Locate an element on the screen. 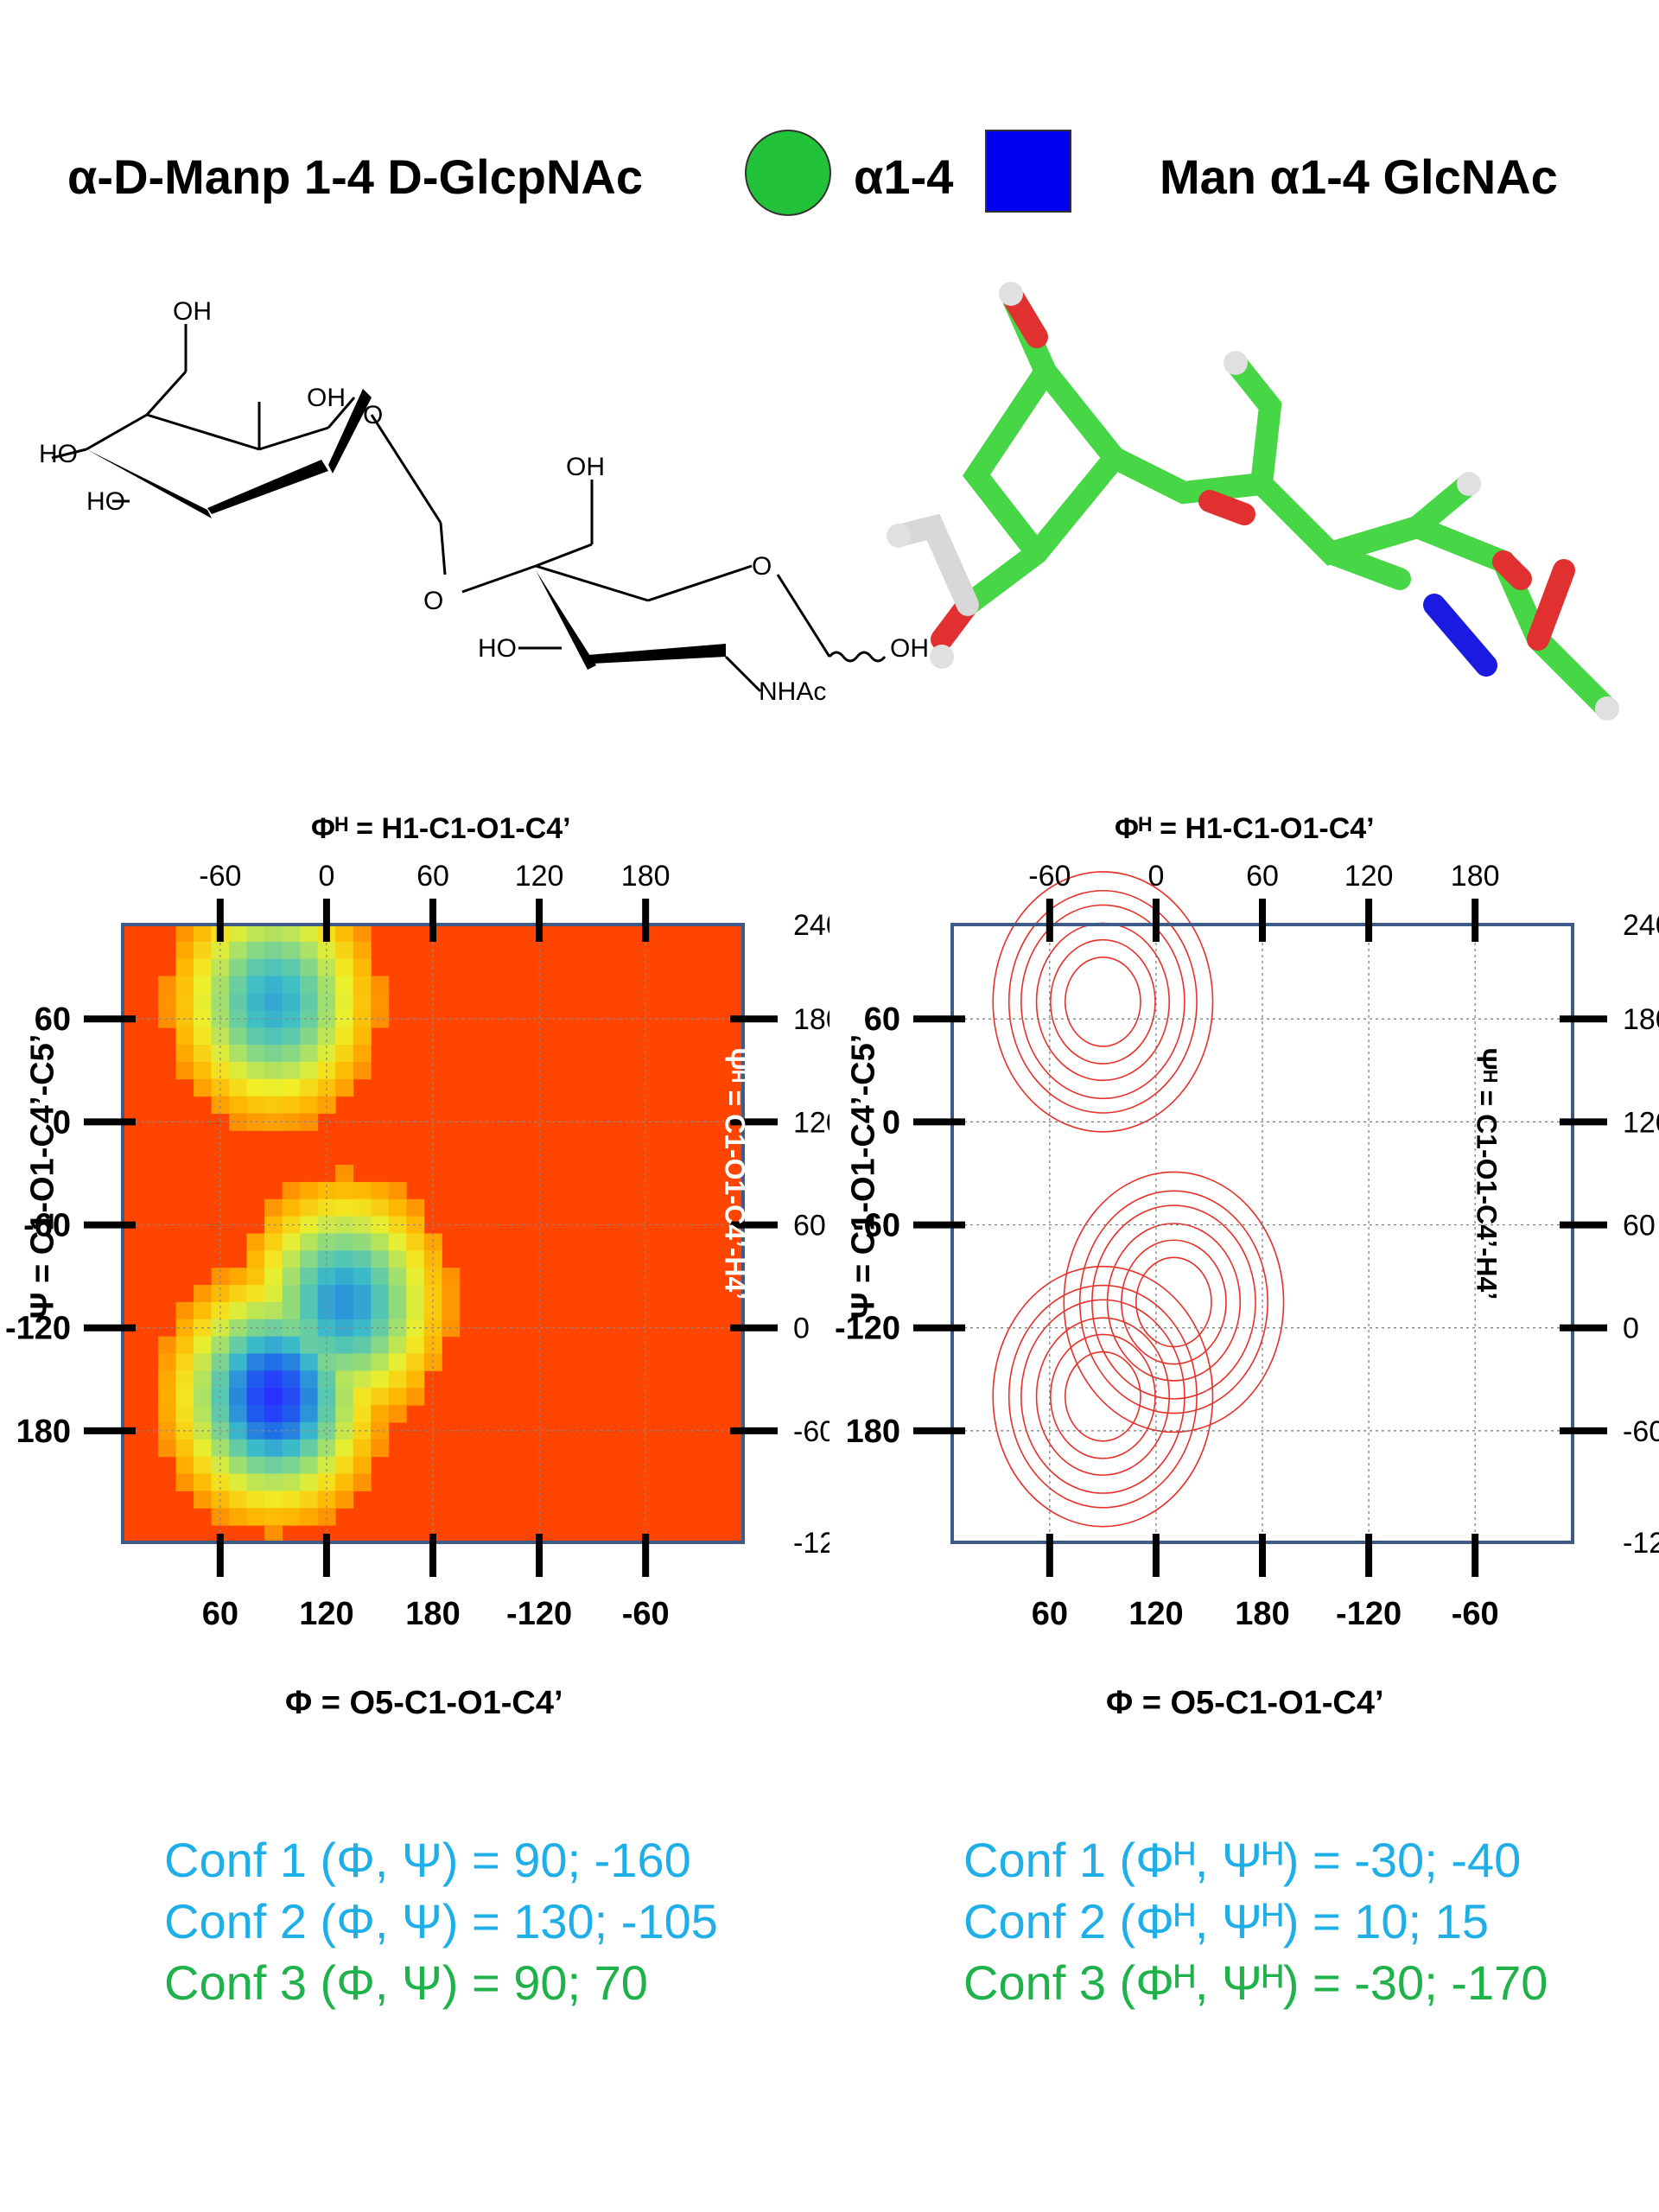 The height and width of the screenshot is (2212, 1659). ring-o-label: O is located at coordinates (373, 415).